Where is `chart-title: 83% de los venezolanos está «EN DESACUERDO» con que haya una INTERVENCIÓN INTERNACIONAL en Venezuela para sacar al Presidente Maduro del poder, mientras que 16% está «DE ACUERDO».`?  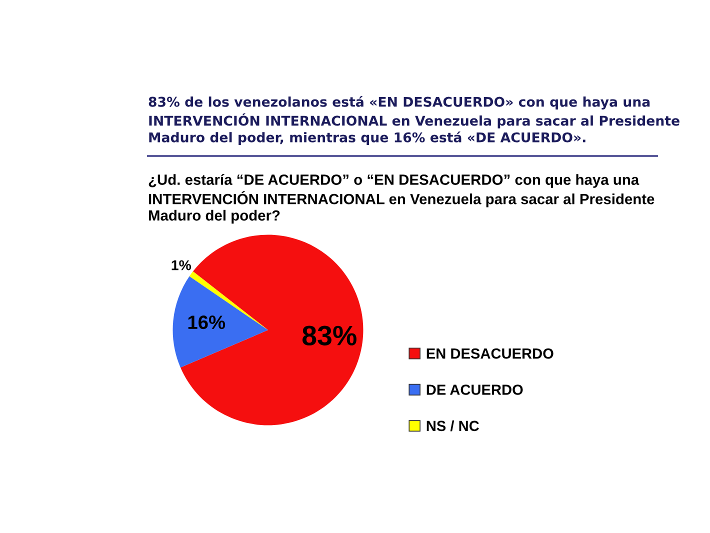 chart-title: 83% de los venezolanos está «EN DESACUERDO» con que haya una INTERVENCIÓN INTERNACIONAL en Venezuela para sacar al Presidente Maduro del poder, mientras que 16% está «DE ACUERDO». is located at coordinates (414, 120).